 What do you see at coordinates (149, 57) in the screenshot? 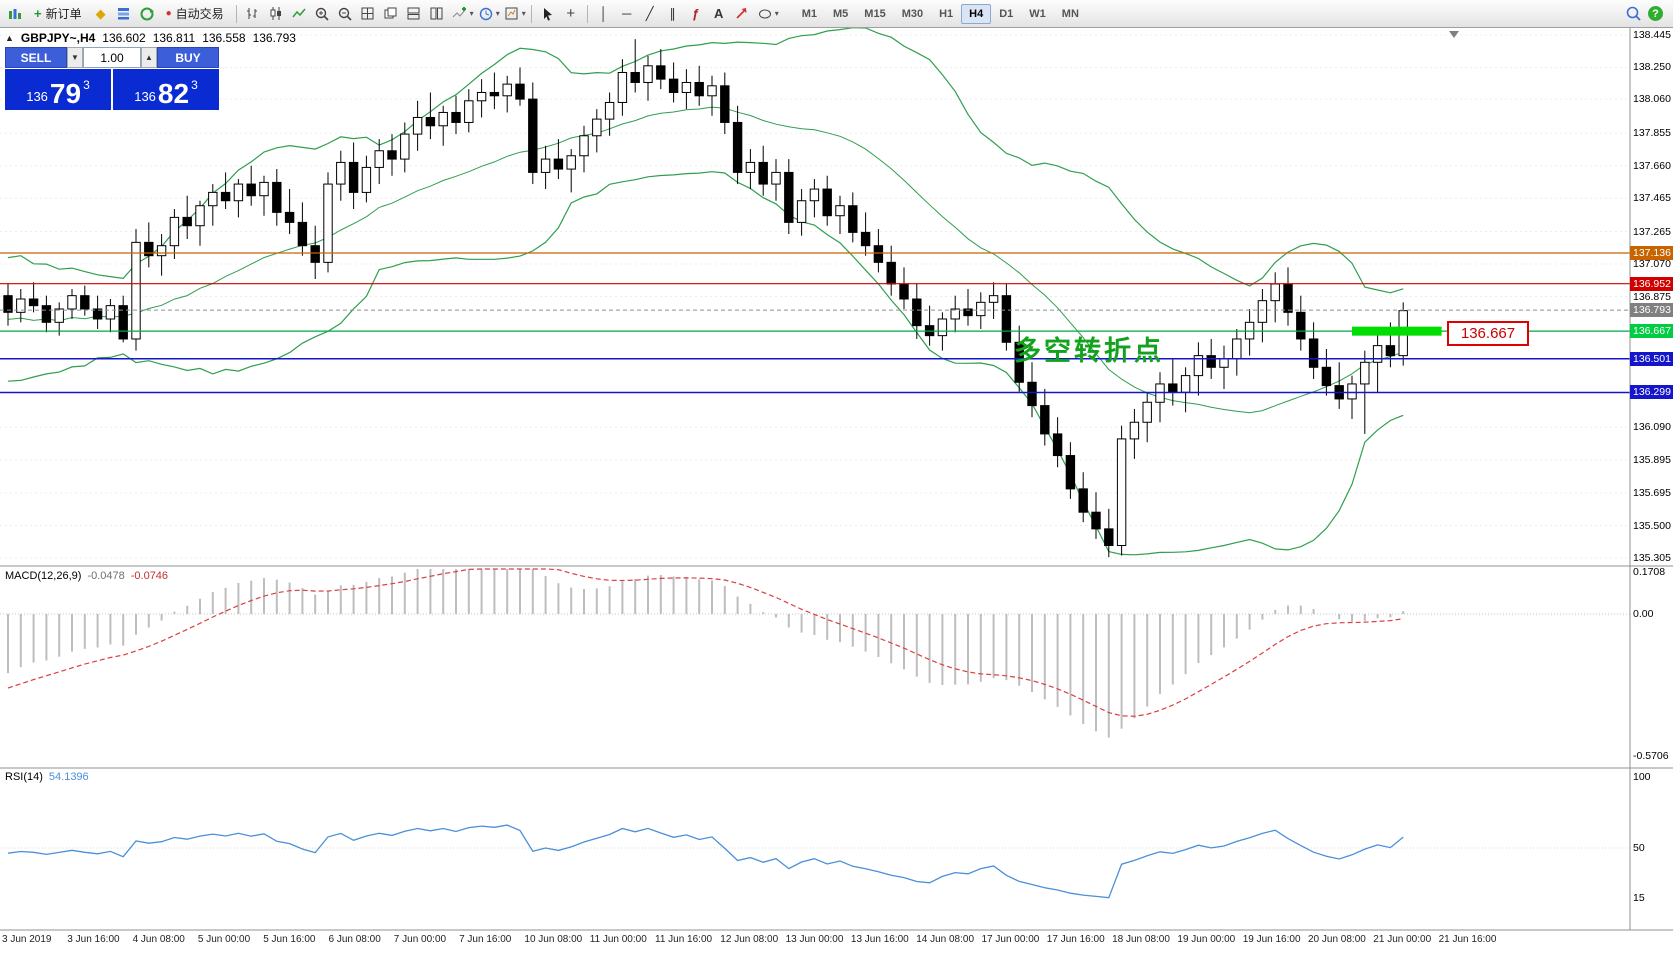
I see `volume-increase-button: ▲` at bounding box center [149, 57].